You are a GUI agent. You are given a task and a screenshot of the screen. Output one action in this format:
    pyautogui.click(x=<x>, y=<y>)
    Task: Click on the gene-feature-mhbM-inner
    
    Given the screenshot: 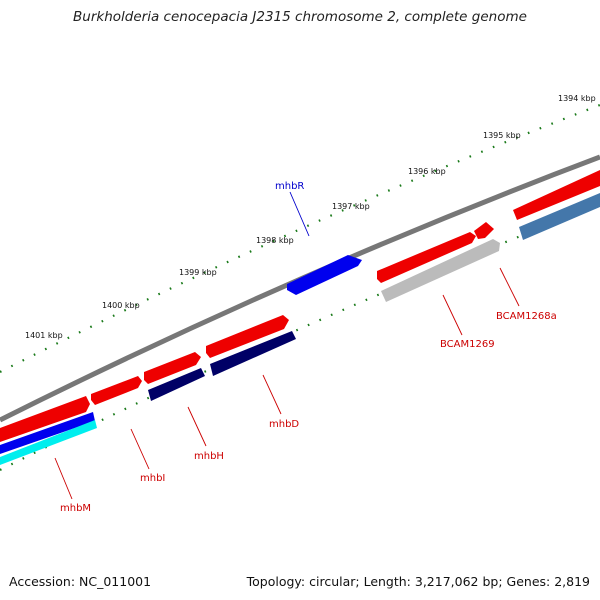 What is the action you would take?
    pyautogui.click(x=48, y=442)
    